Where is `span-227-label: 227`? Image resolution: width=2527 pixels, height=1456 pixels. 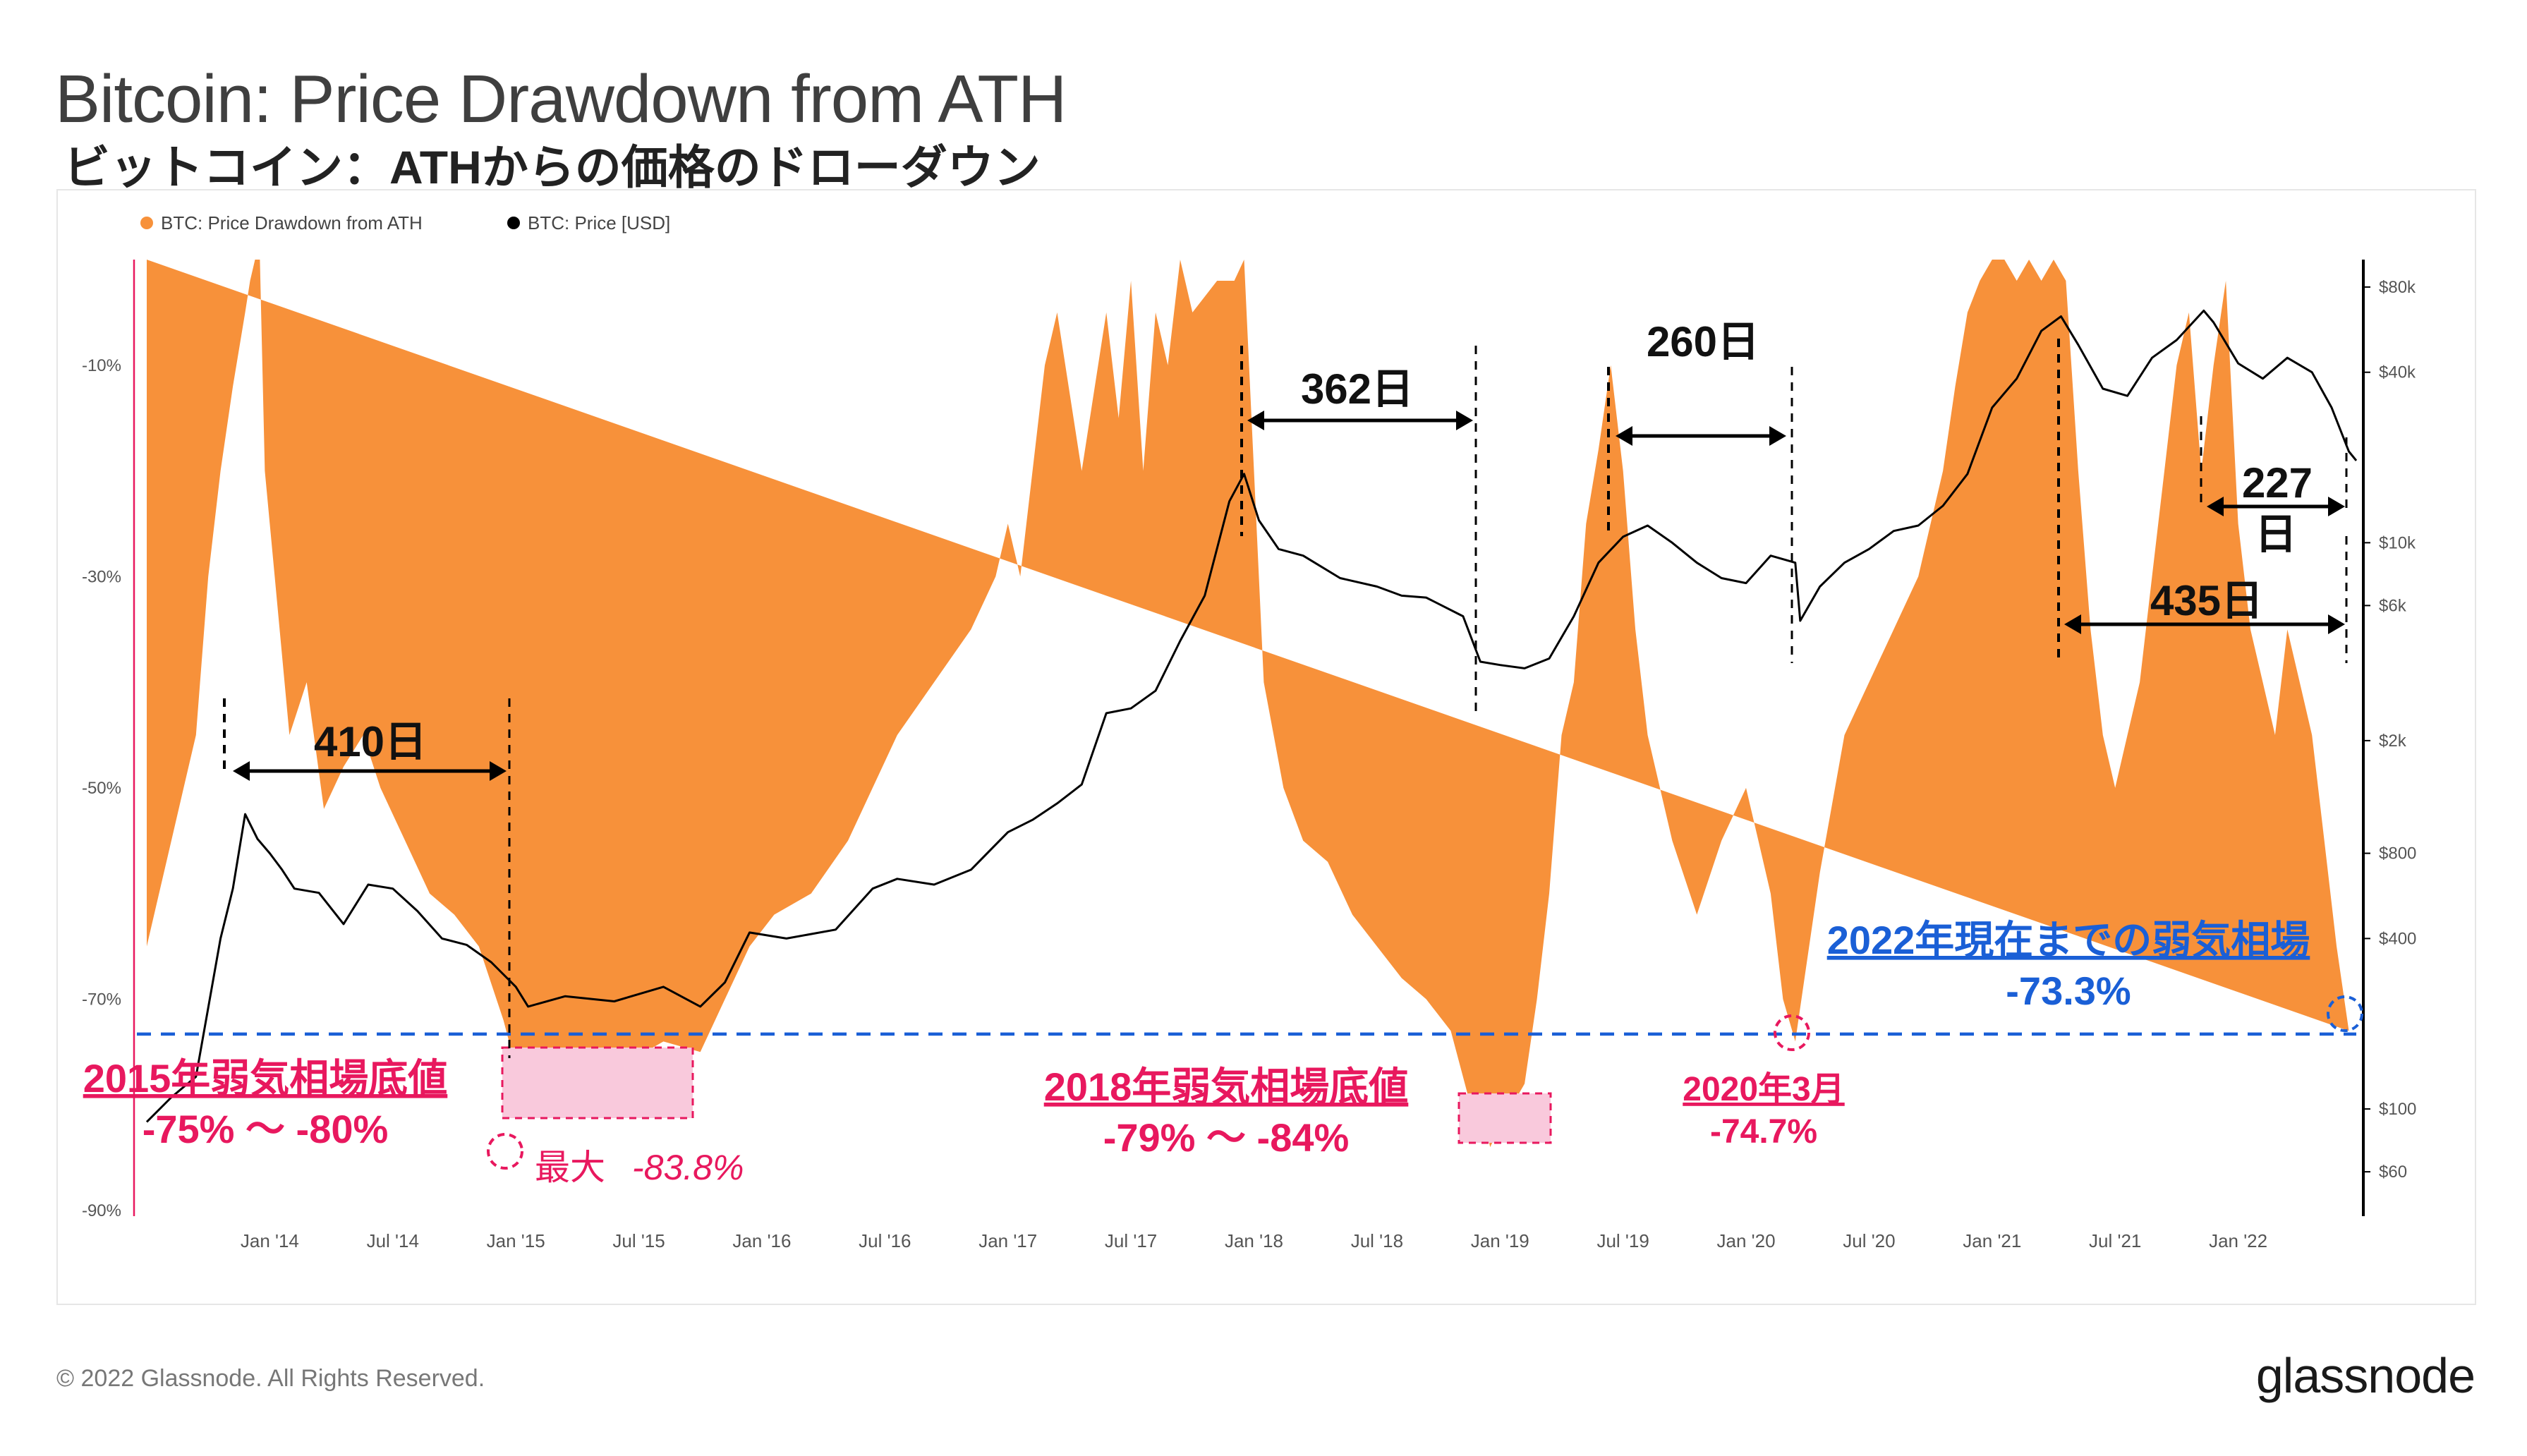 span-227-label: 227 is located at coordinates (2277, 483).